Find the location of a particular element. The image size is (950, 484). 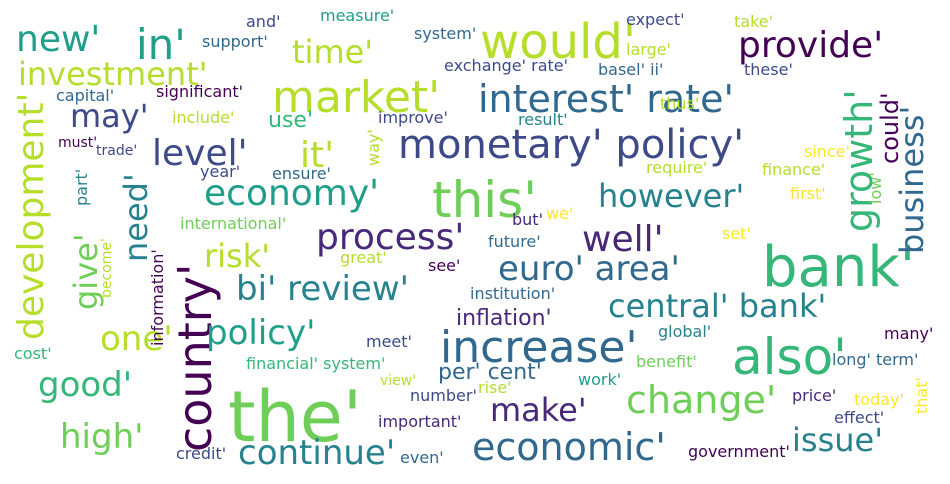

word-development: development' is located at coordinates (31, 216).